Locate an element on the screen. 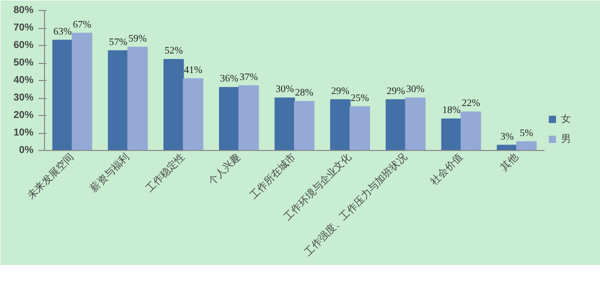 The image size is (600, 284). data-label: 41% is located at coordinates (193, 70).